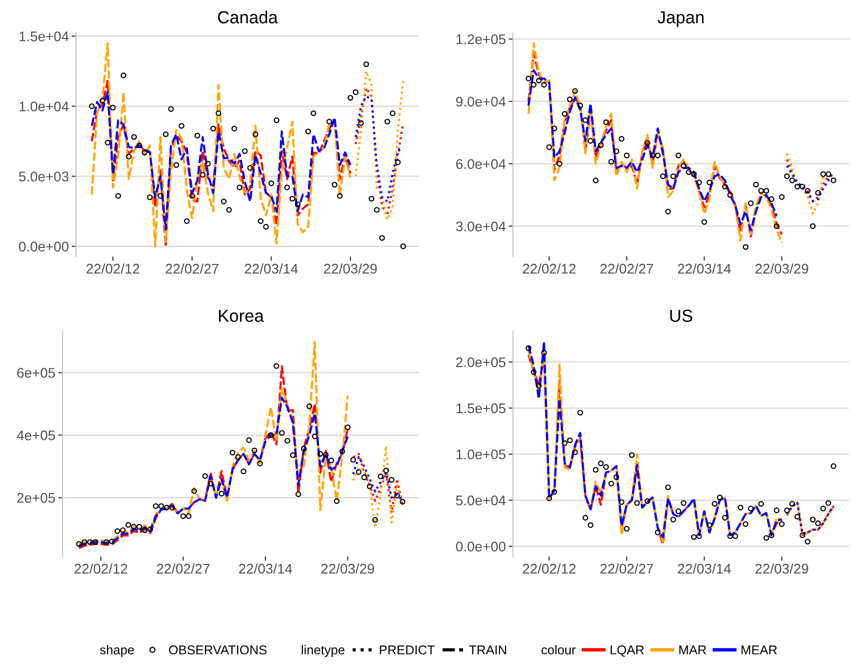  What do you see at coordinates (481, 39) in the screenshot?
I see `y-tick-label: 1.2e+05` at bounding box center [481, 39].